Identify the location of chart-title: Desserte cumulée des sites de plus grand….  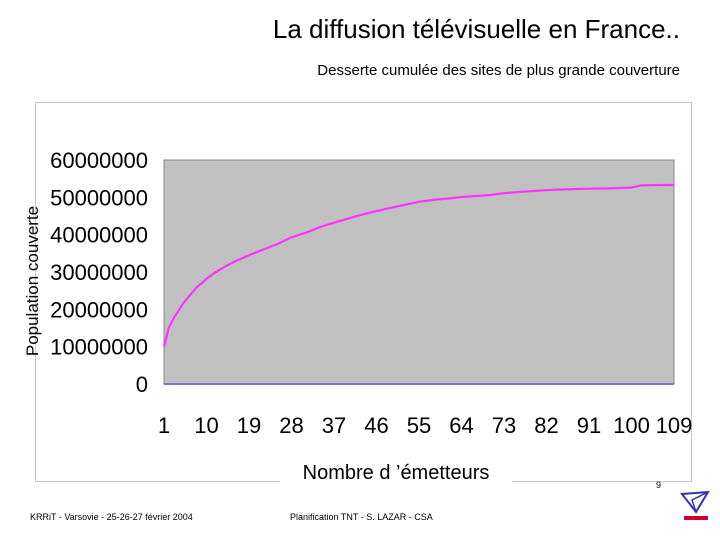
(498, 70).